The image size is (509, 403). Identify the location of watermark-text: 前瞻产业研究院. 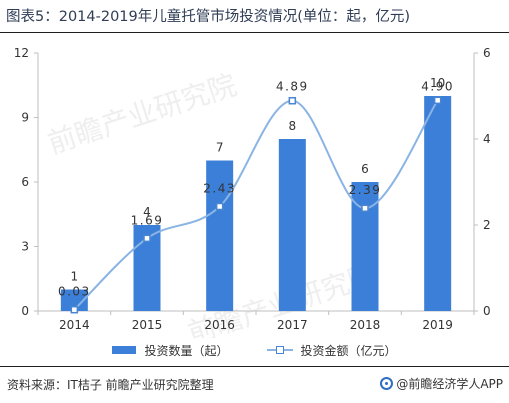
(142, 114).